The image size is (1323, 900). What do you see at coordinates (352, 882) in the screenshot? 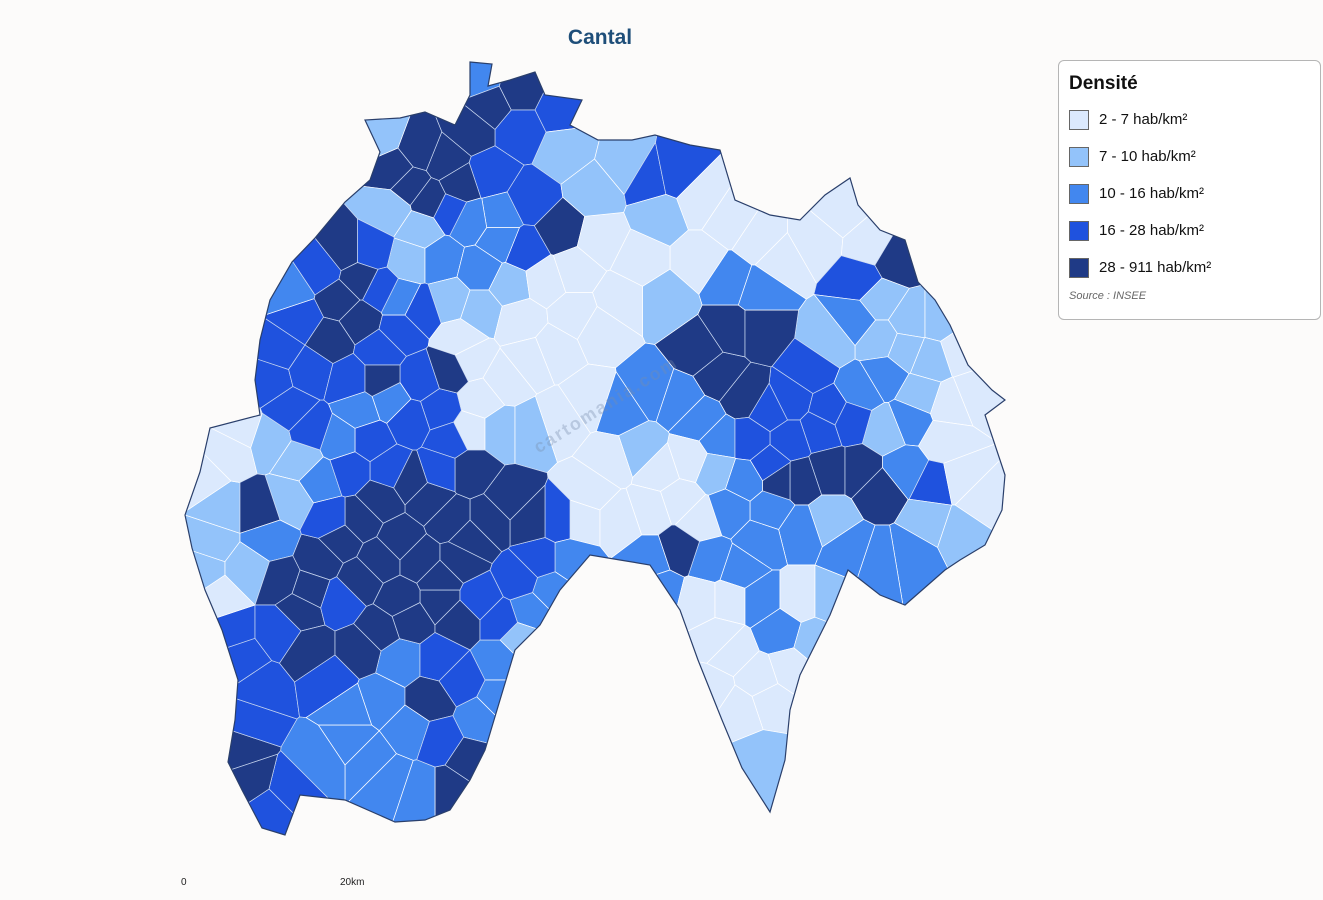
I see `scale-end-label: 20km` at bounding box center [352, 882].